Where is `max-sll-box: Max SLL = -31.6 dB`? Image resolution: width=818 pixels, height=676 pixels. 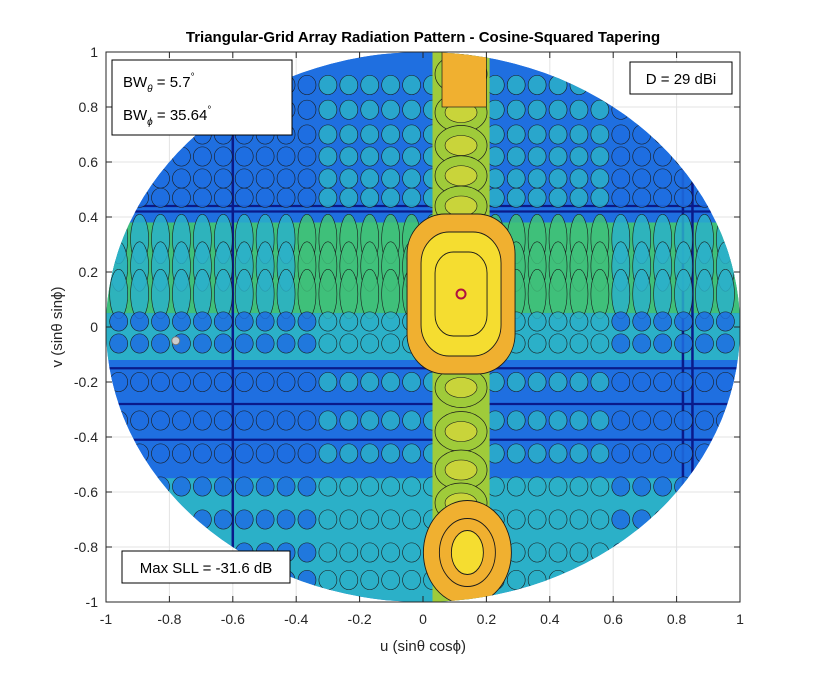 max-sll-box: Max SLL = -31.6 dB is located at coordinates (206, 567).